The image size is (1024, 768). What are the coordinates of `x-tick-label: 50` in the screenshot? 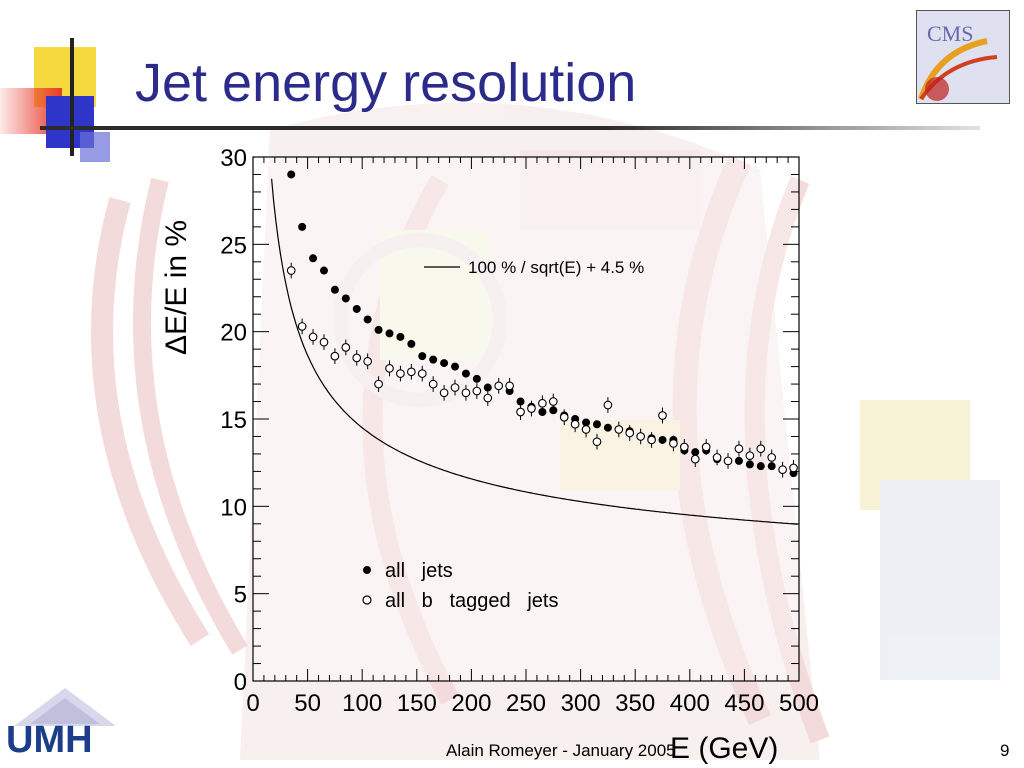 It's located at (307, 703).